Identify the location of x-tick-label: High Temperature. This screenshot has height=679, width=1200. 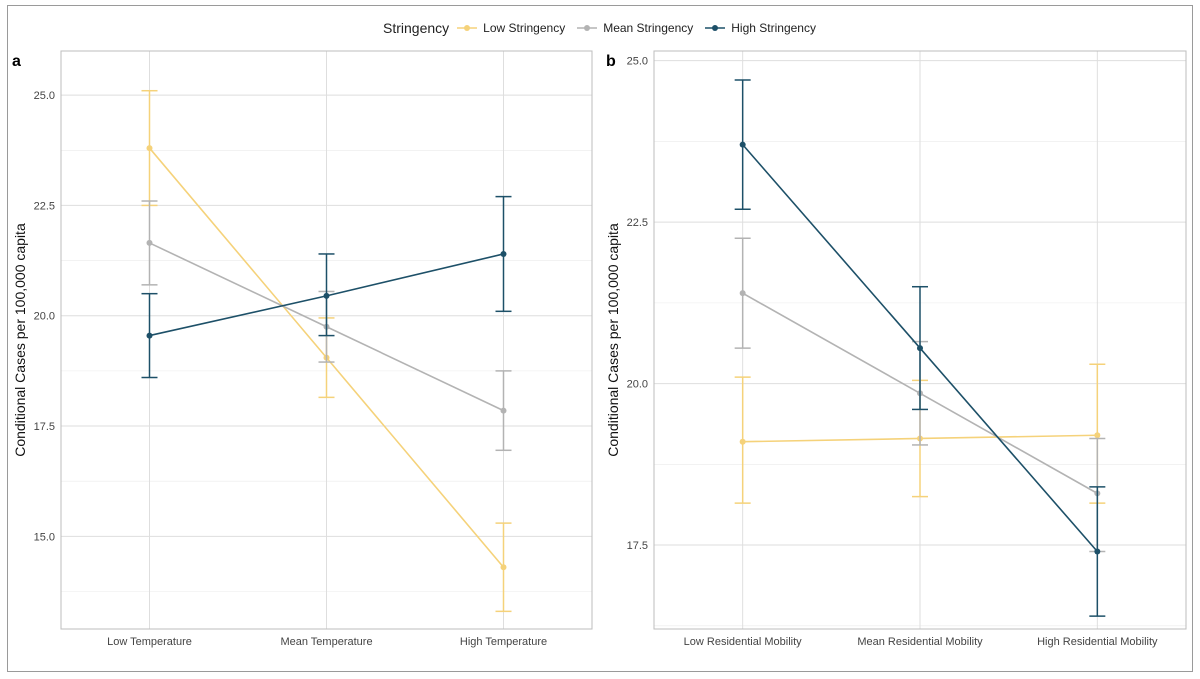
(503, 642).